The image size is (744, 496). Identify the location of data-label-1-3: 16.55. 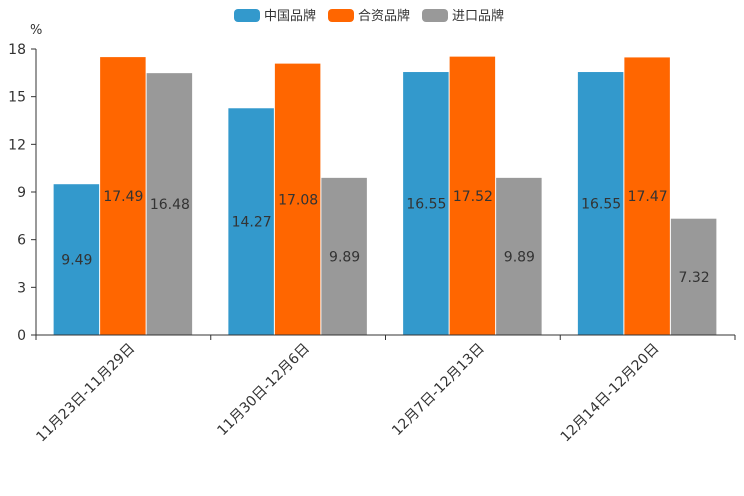
(426, 205).